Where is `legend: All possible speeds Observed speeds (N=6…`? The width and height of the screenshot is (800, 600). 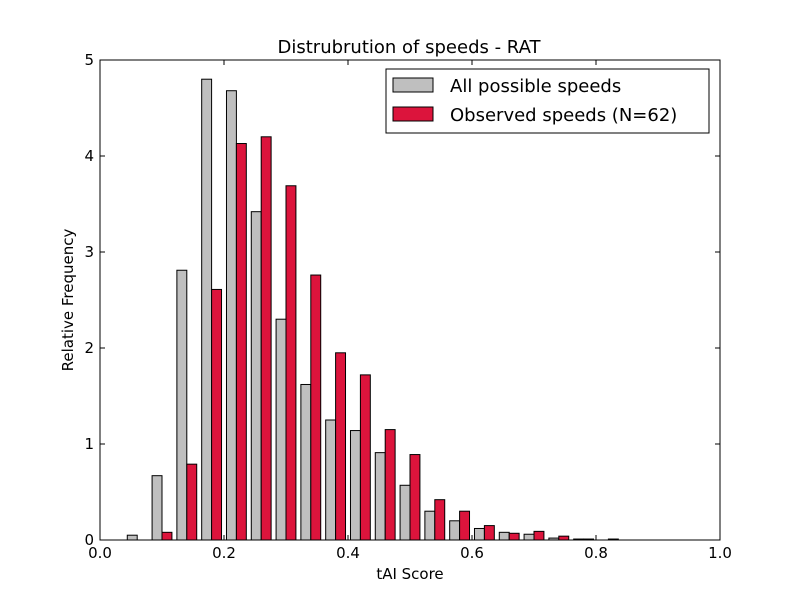
legend: All possible speeds Observed speeds (N=6… is located at coordinates (547, 101).